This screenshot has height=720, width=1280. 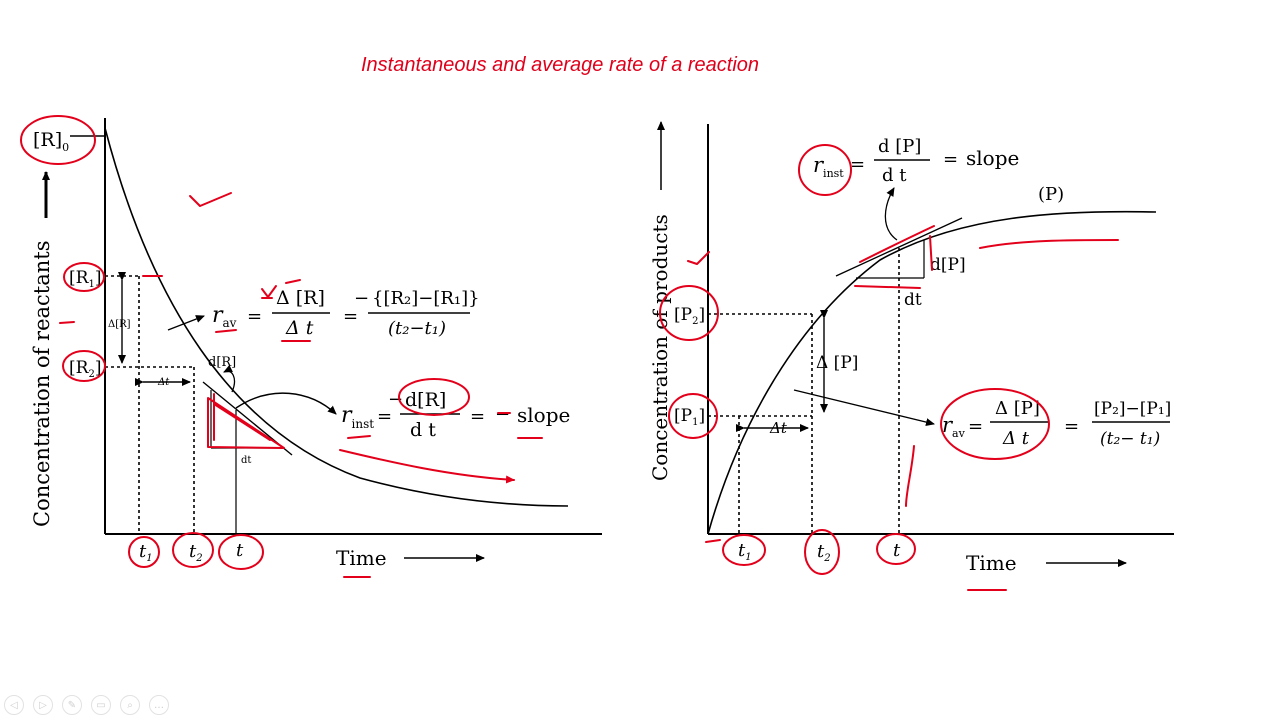 I want to click on right-tangent-line, so click(x=899, y=247).